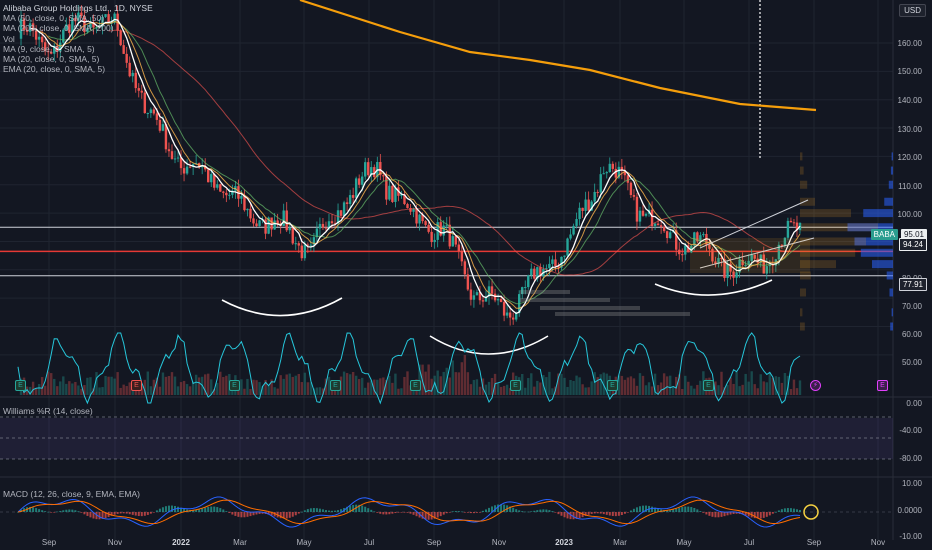 This screenshot has width=932, height=550. What do you see at coordinates (369, 542) in the screenshot?
I see `x-tick: Jul` at bounding box center [369, 542].